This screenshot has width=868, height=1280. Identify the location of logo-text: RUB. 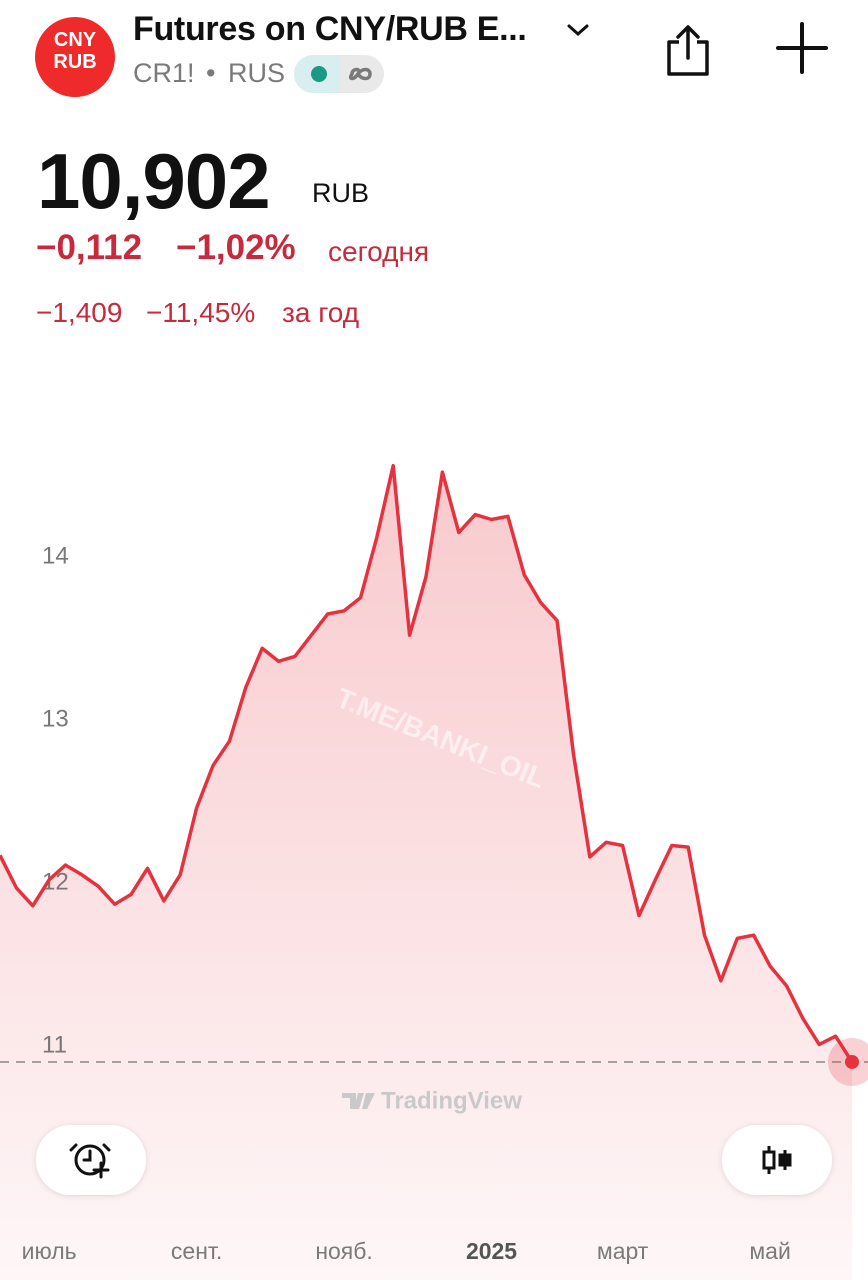
(75, 62).